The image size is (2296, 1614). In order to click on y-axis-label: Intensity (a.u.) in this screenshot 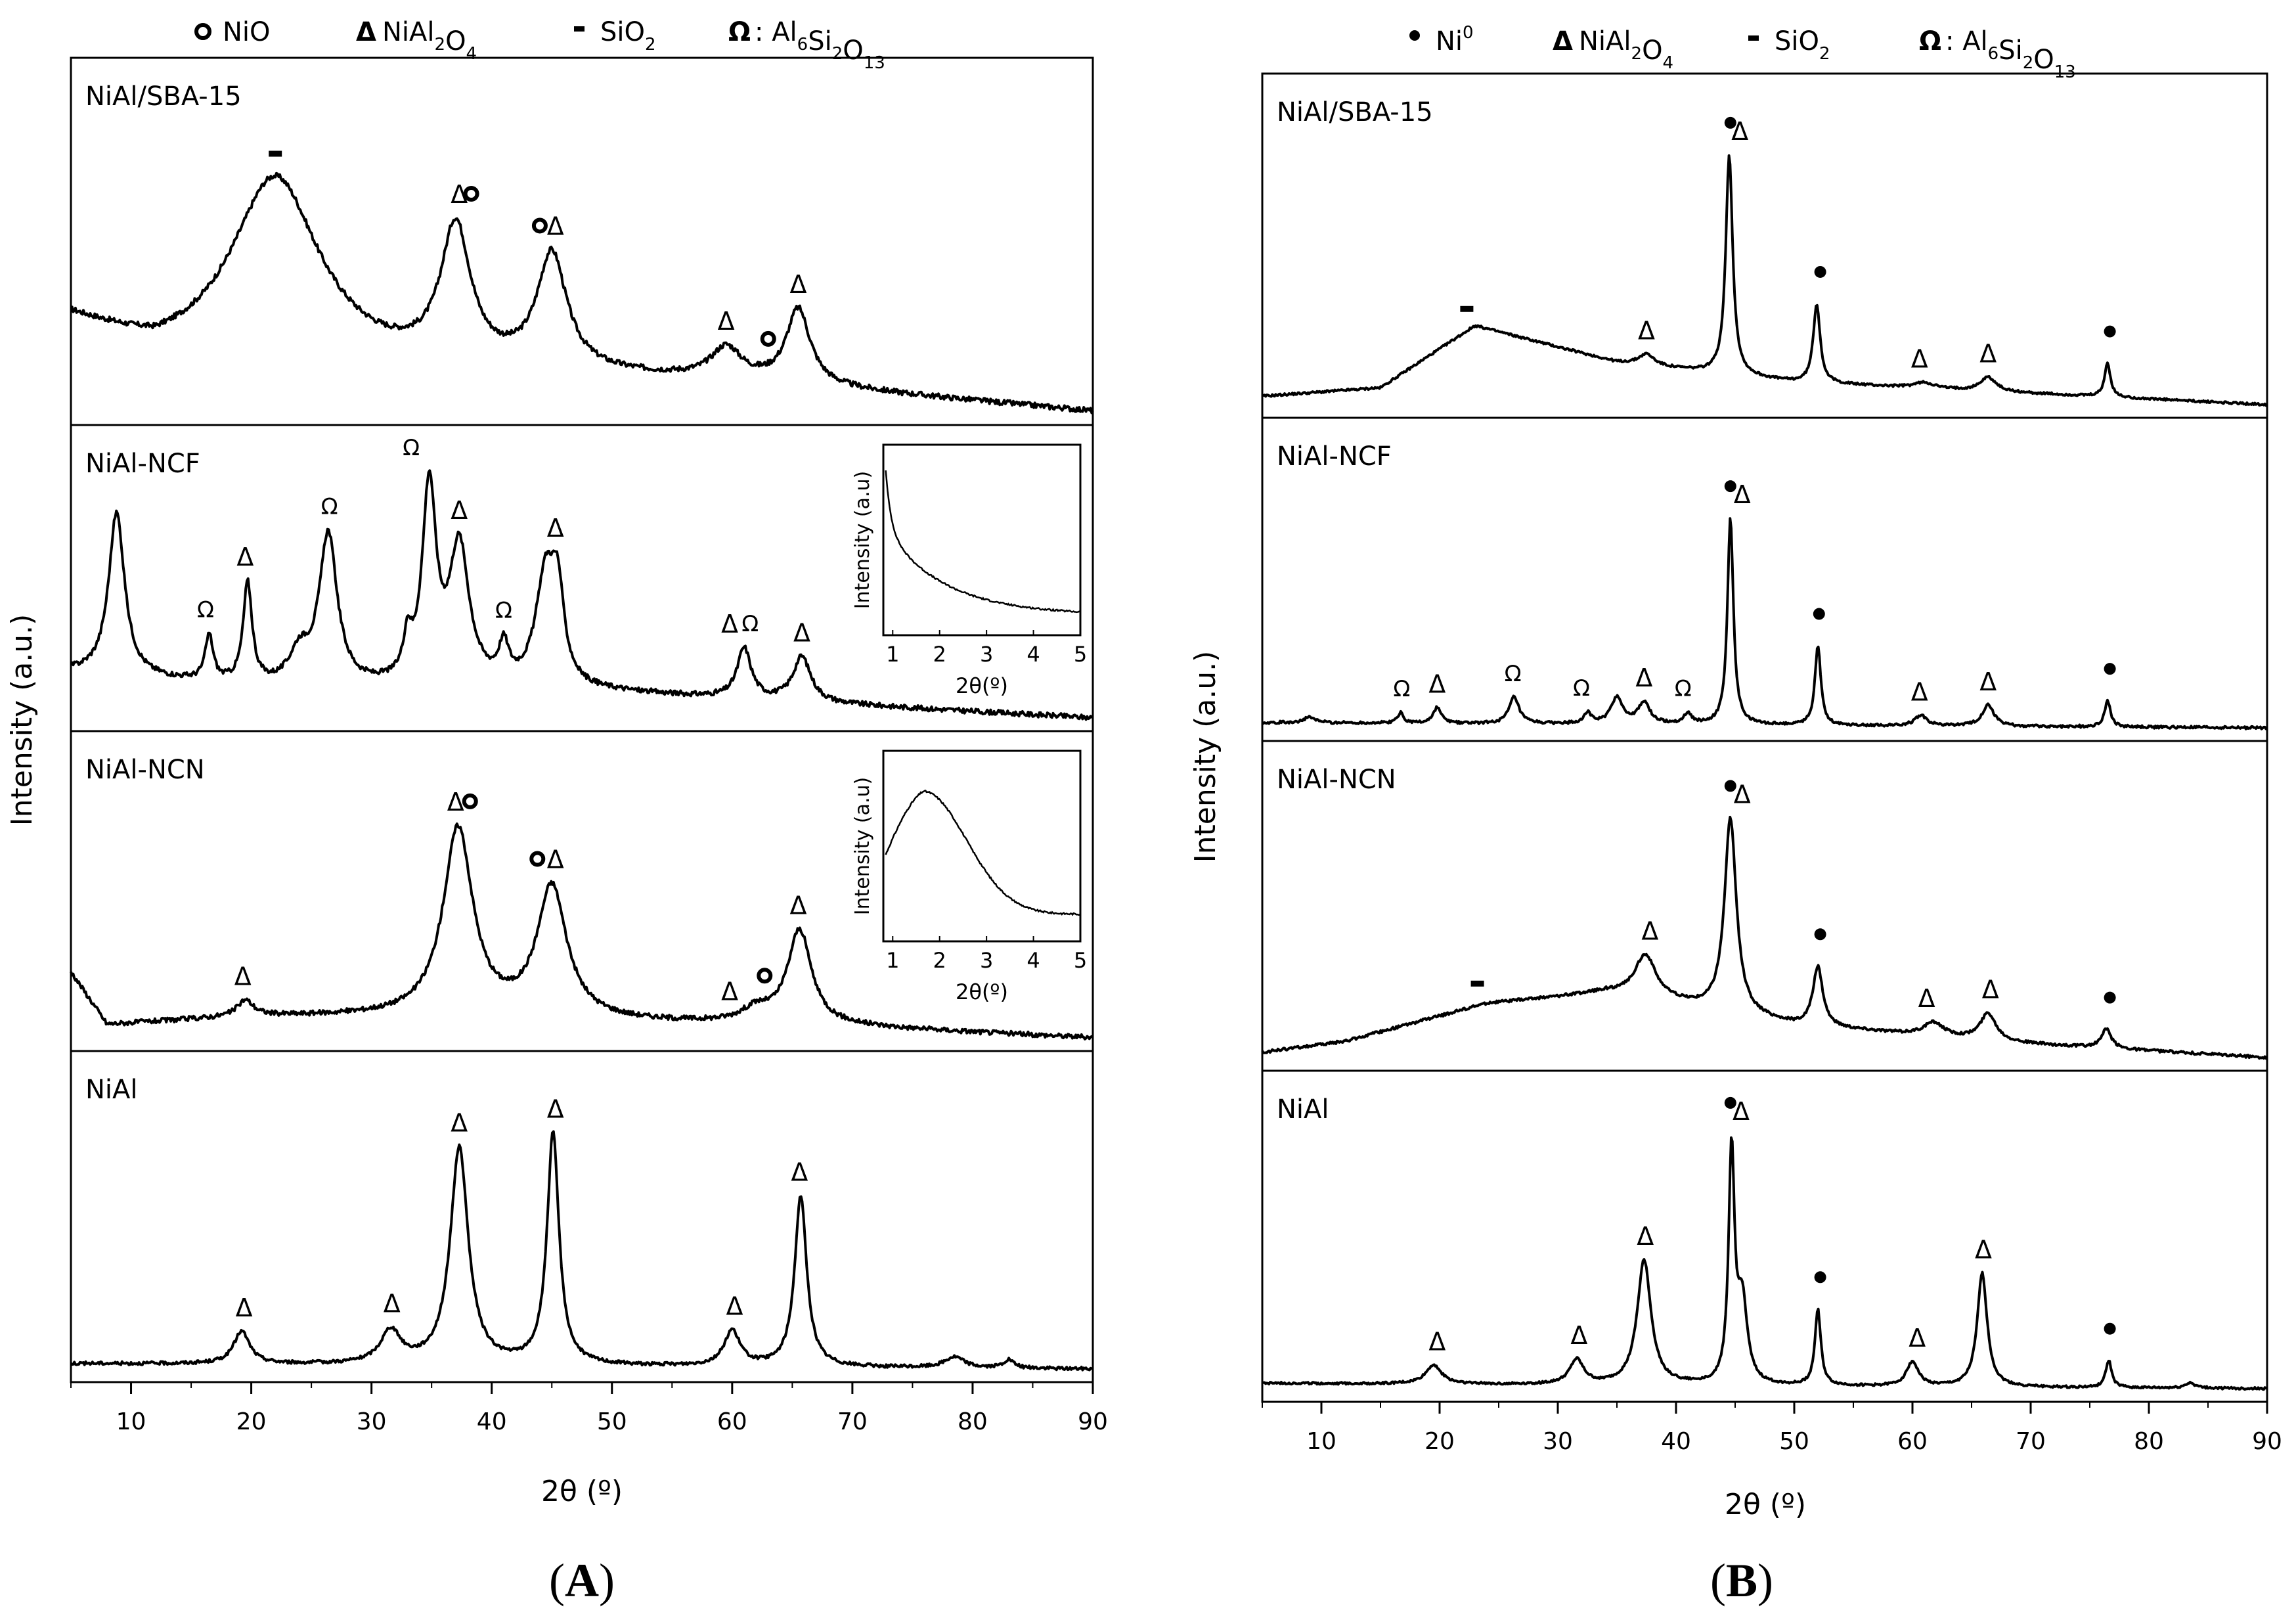, I will do `click(1205, 757)`.